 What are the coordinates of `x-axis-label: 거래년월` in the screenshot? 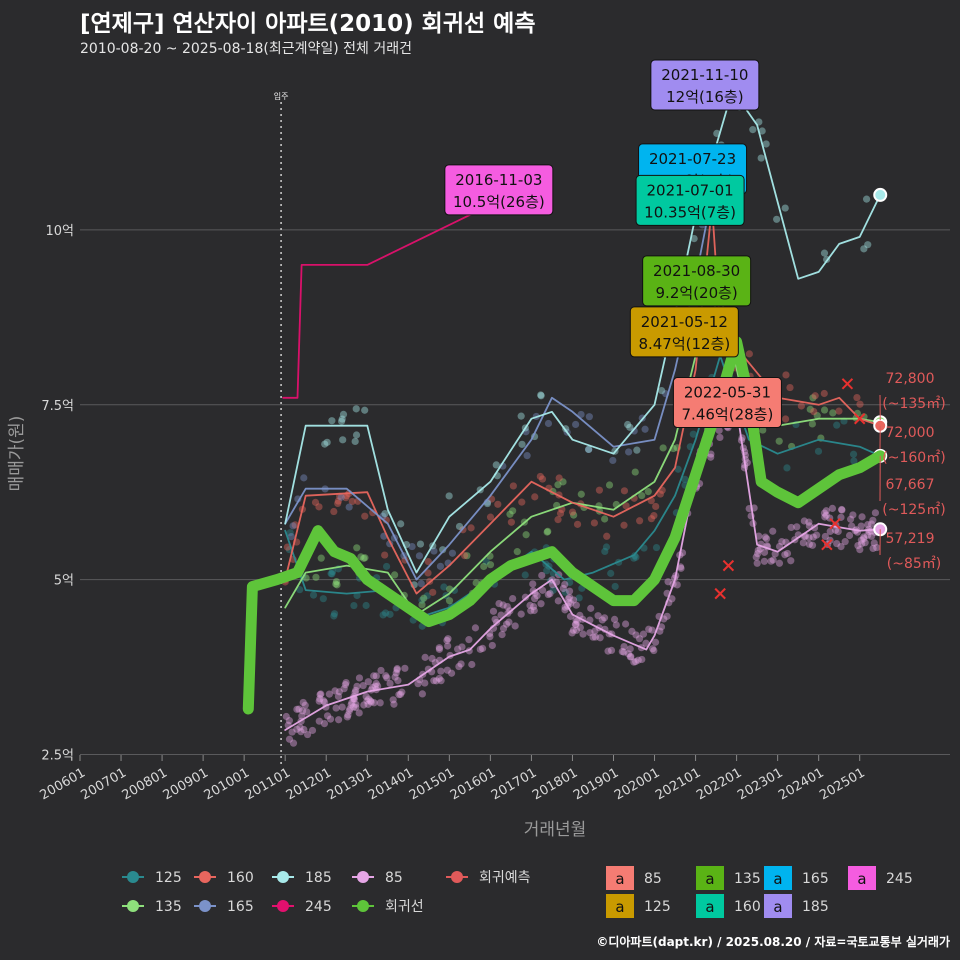 It's located at (555, 830).